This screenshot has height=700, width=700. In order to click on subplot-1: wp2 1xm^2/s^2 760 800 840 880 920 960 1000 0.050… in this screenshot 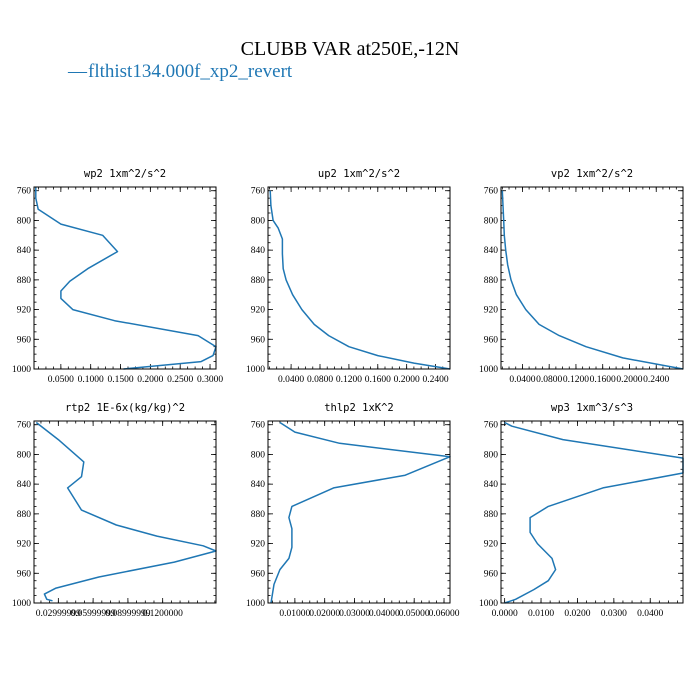, I will do `click(117, 276)`.